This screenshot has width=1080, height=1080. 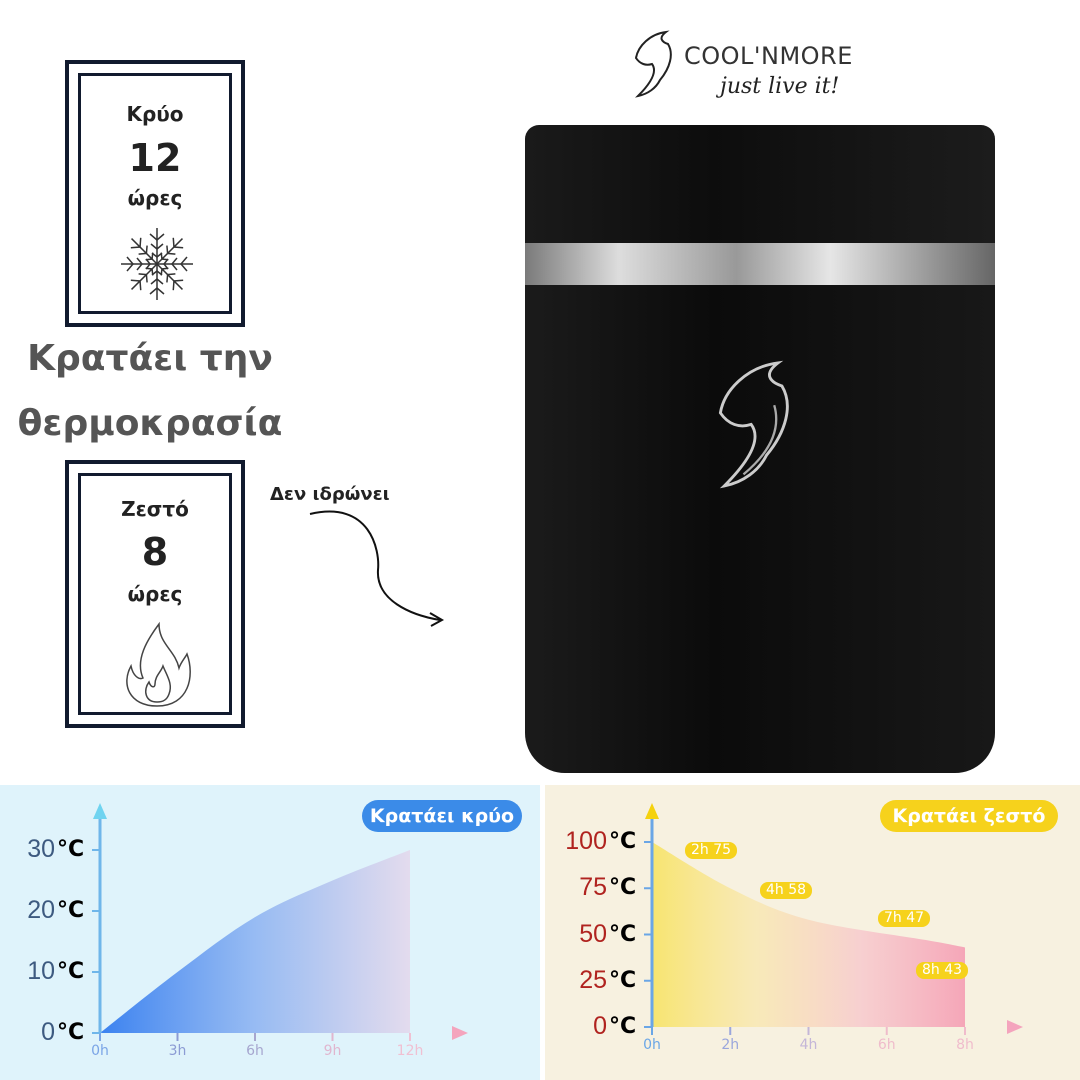 What do you see at coordinates (904, 918) in the screenshot?
I see `annotation-7h: 7h 47` at bounding box center [904, 918].